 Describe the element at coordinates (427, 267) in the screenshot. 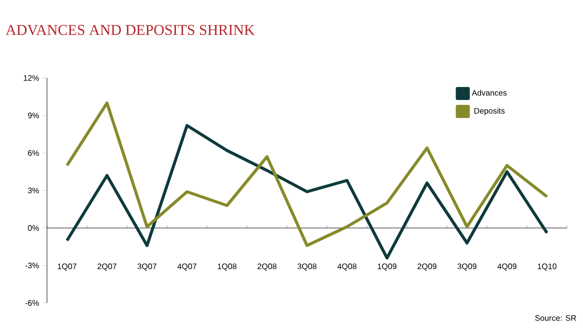

I see `x-tick-label: 2Q09` at that location.